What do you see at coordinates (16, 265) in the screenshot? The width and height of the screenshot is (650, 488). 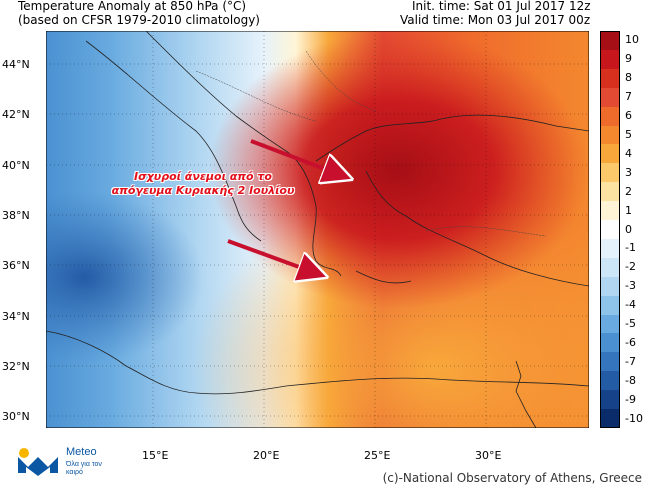 I see `lat-label: 36°N` at bounding box center [16, 265].